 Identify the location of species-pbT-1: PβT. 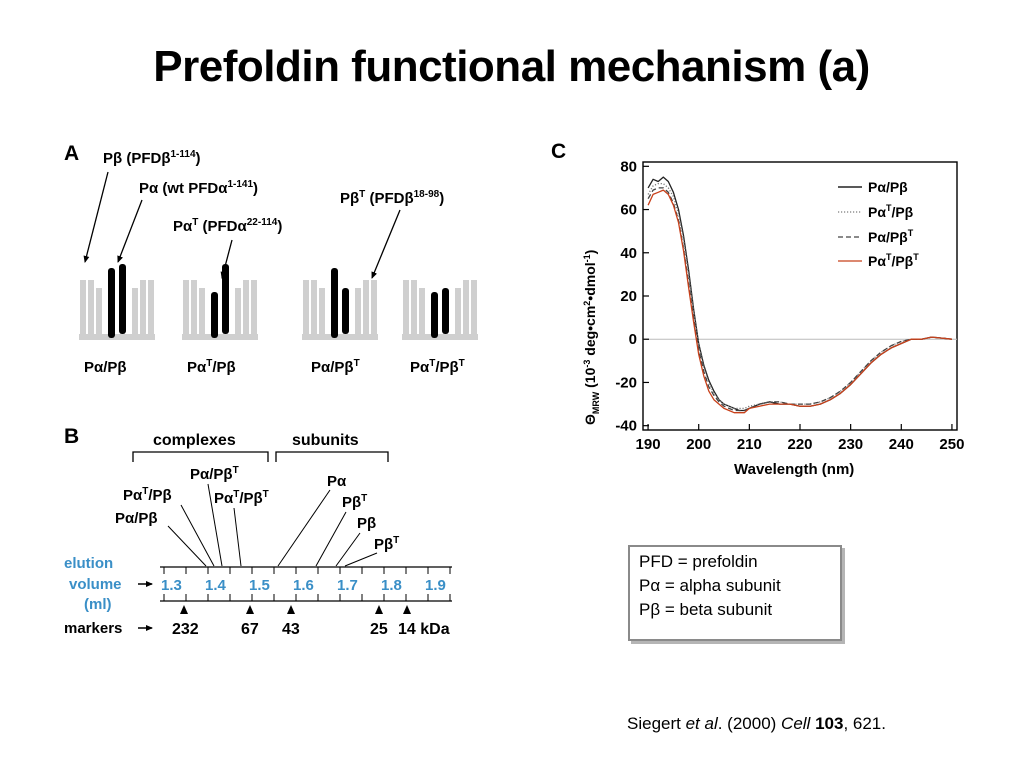
(354, 502).